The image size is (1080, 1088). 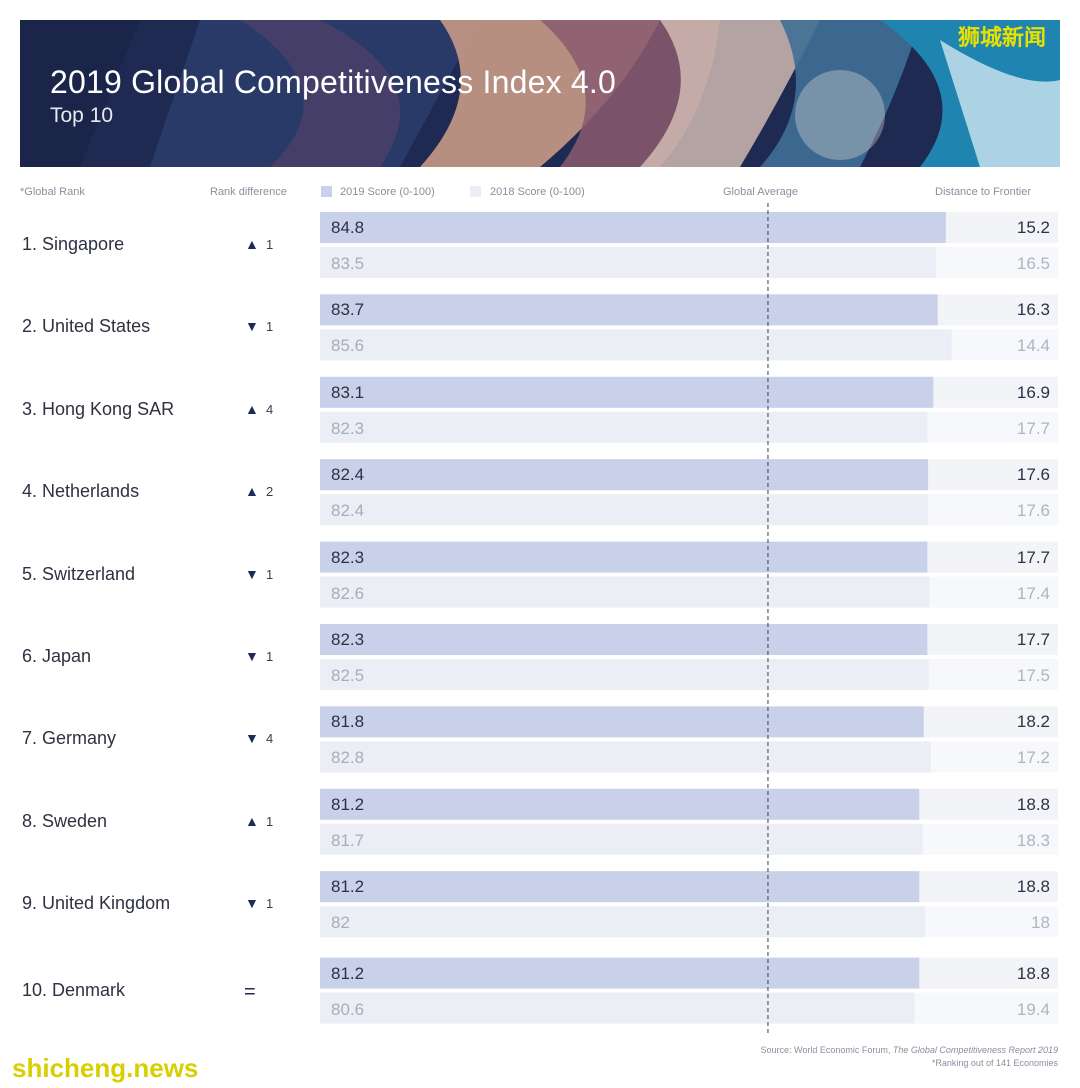 I want to click on value-label-2019: 81.8, so click(x=348, y=722).